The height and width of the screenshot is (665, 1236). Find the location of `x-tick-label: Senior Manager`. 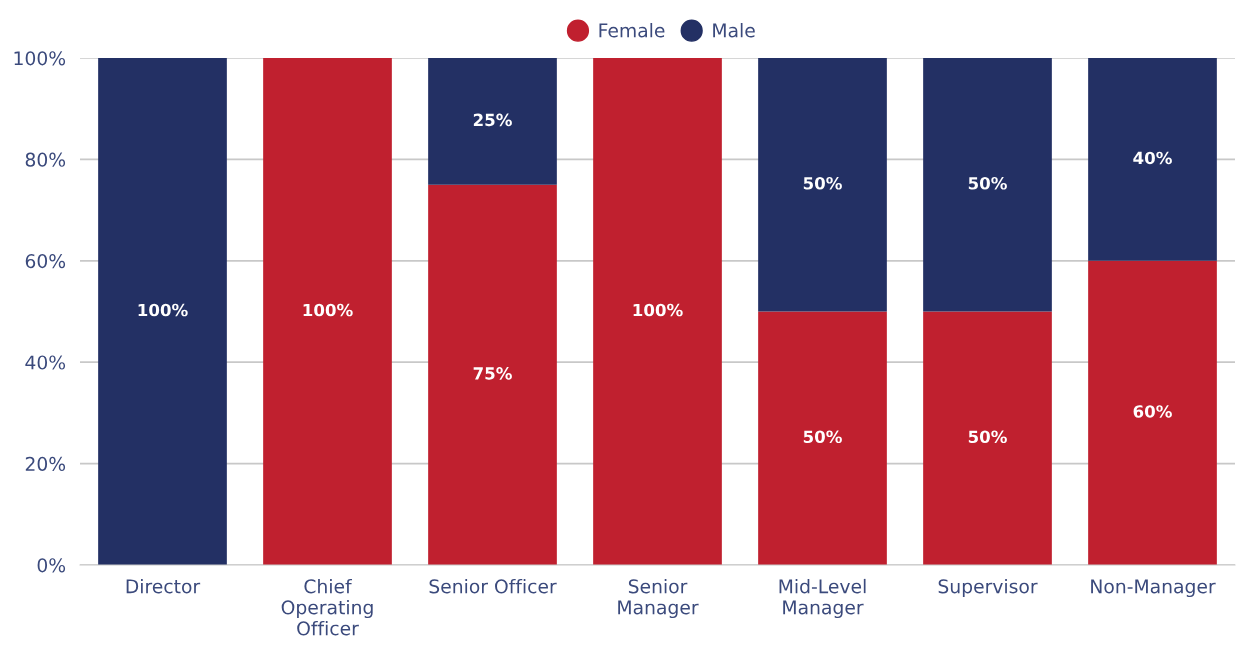

x-tick-label: Senior Manager is located at coordinates (658, 598).